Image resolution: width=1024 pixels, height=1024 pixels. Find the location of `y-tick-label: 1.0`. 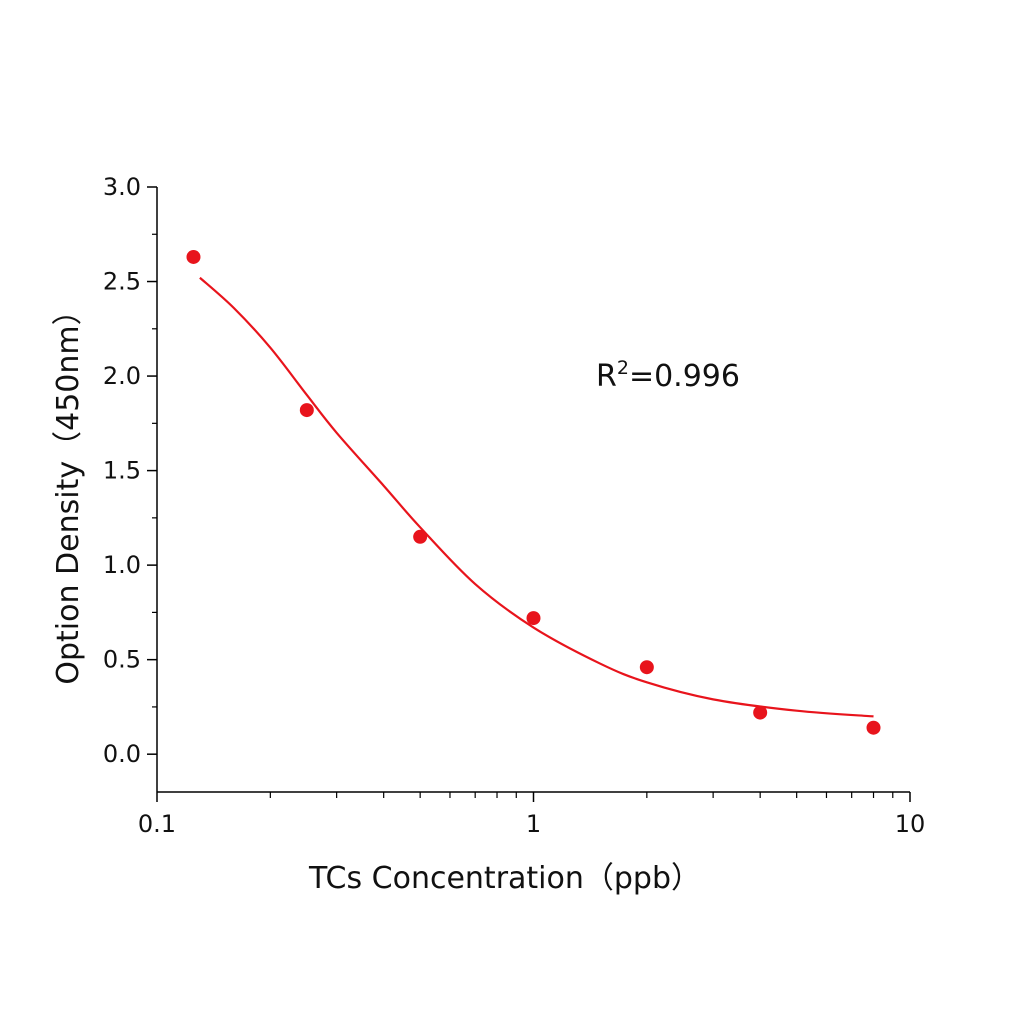

y-tick-label: 1.0 is located at coordinates (122, 565).